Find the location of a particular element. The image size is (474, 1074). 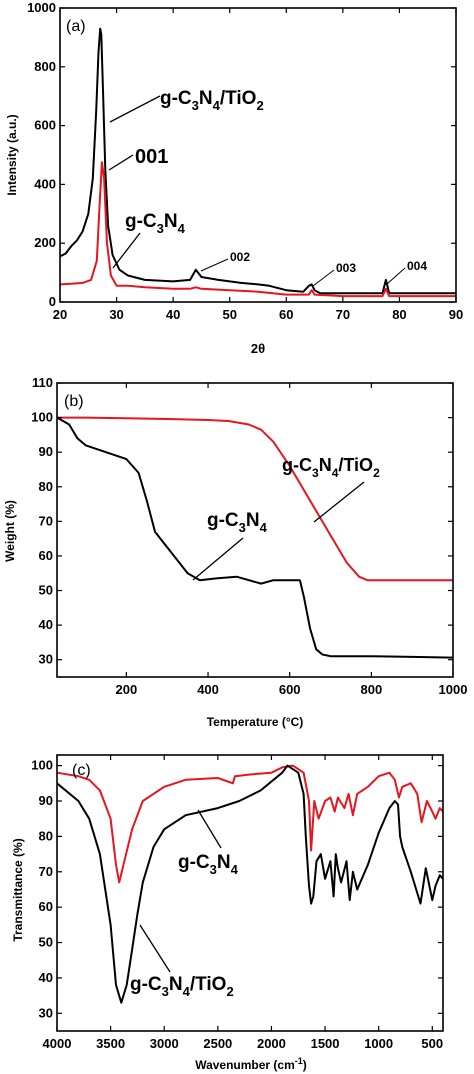

y-tick-label-c: 80 is located at coordinates (46, 835).